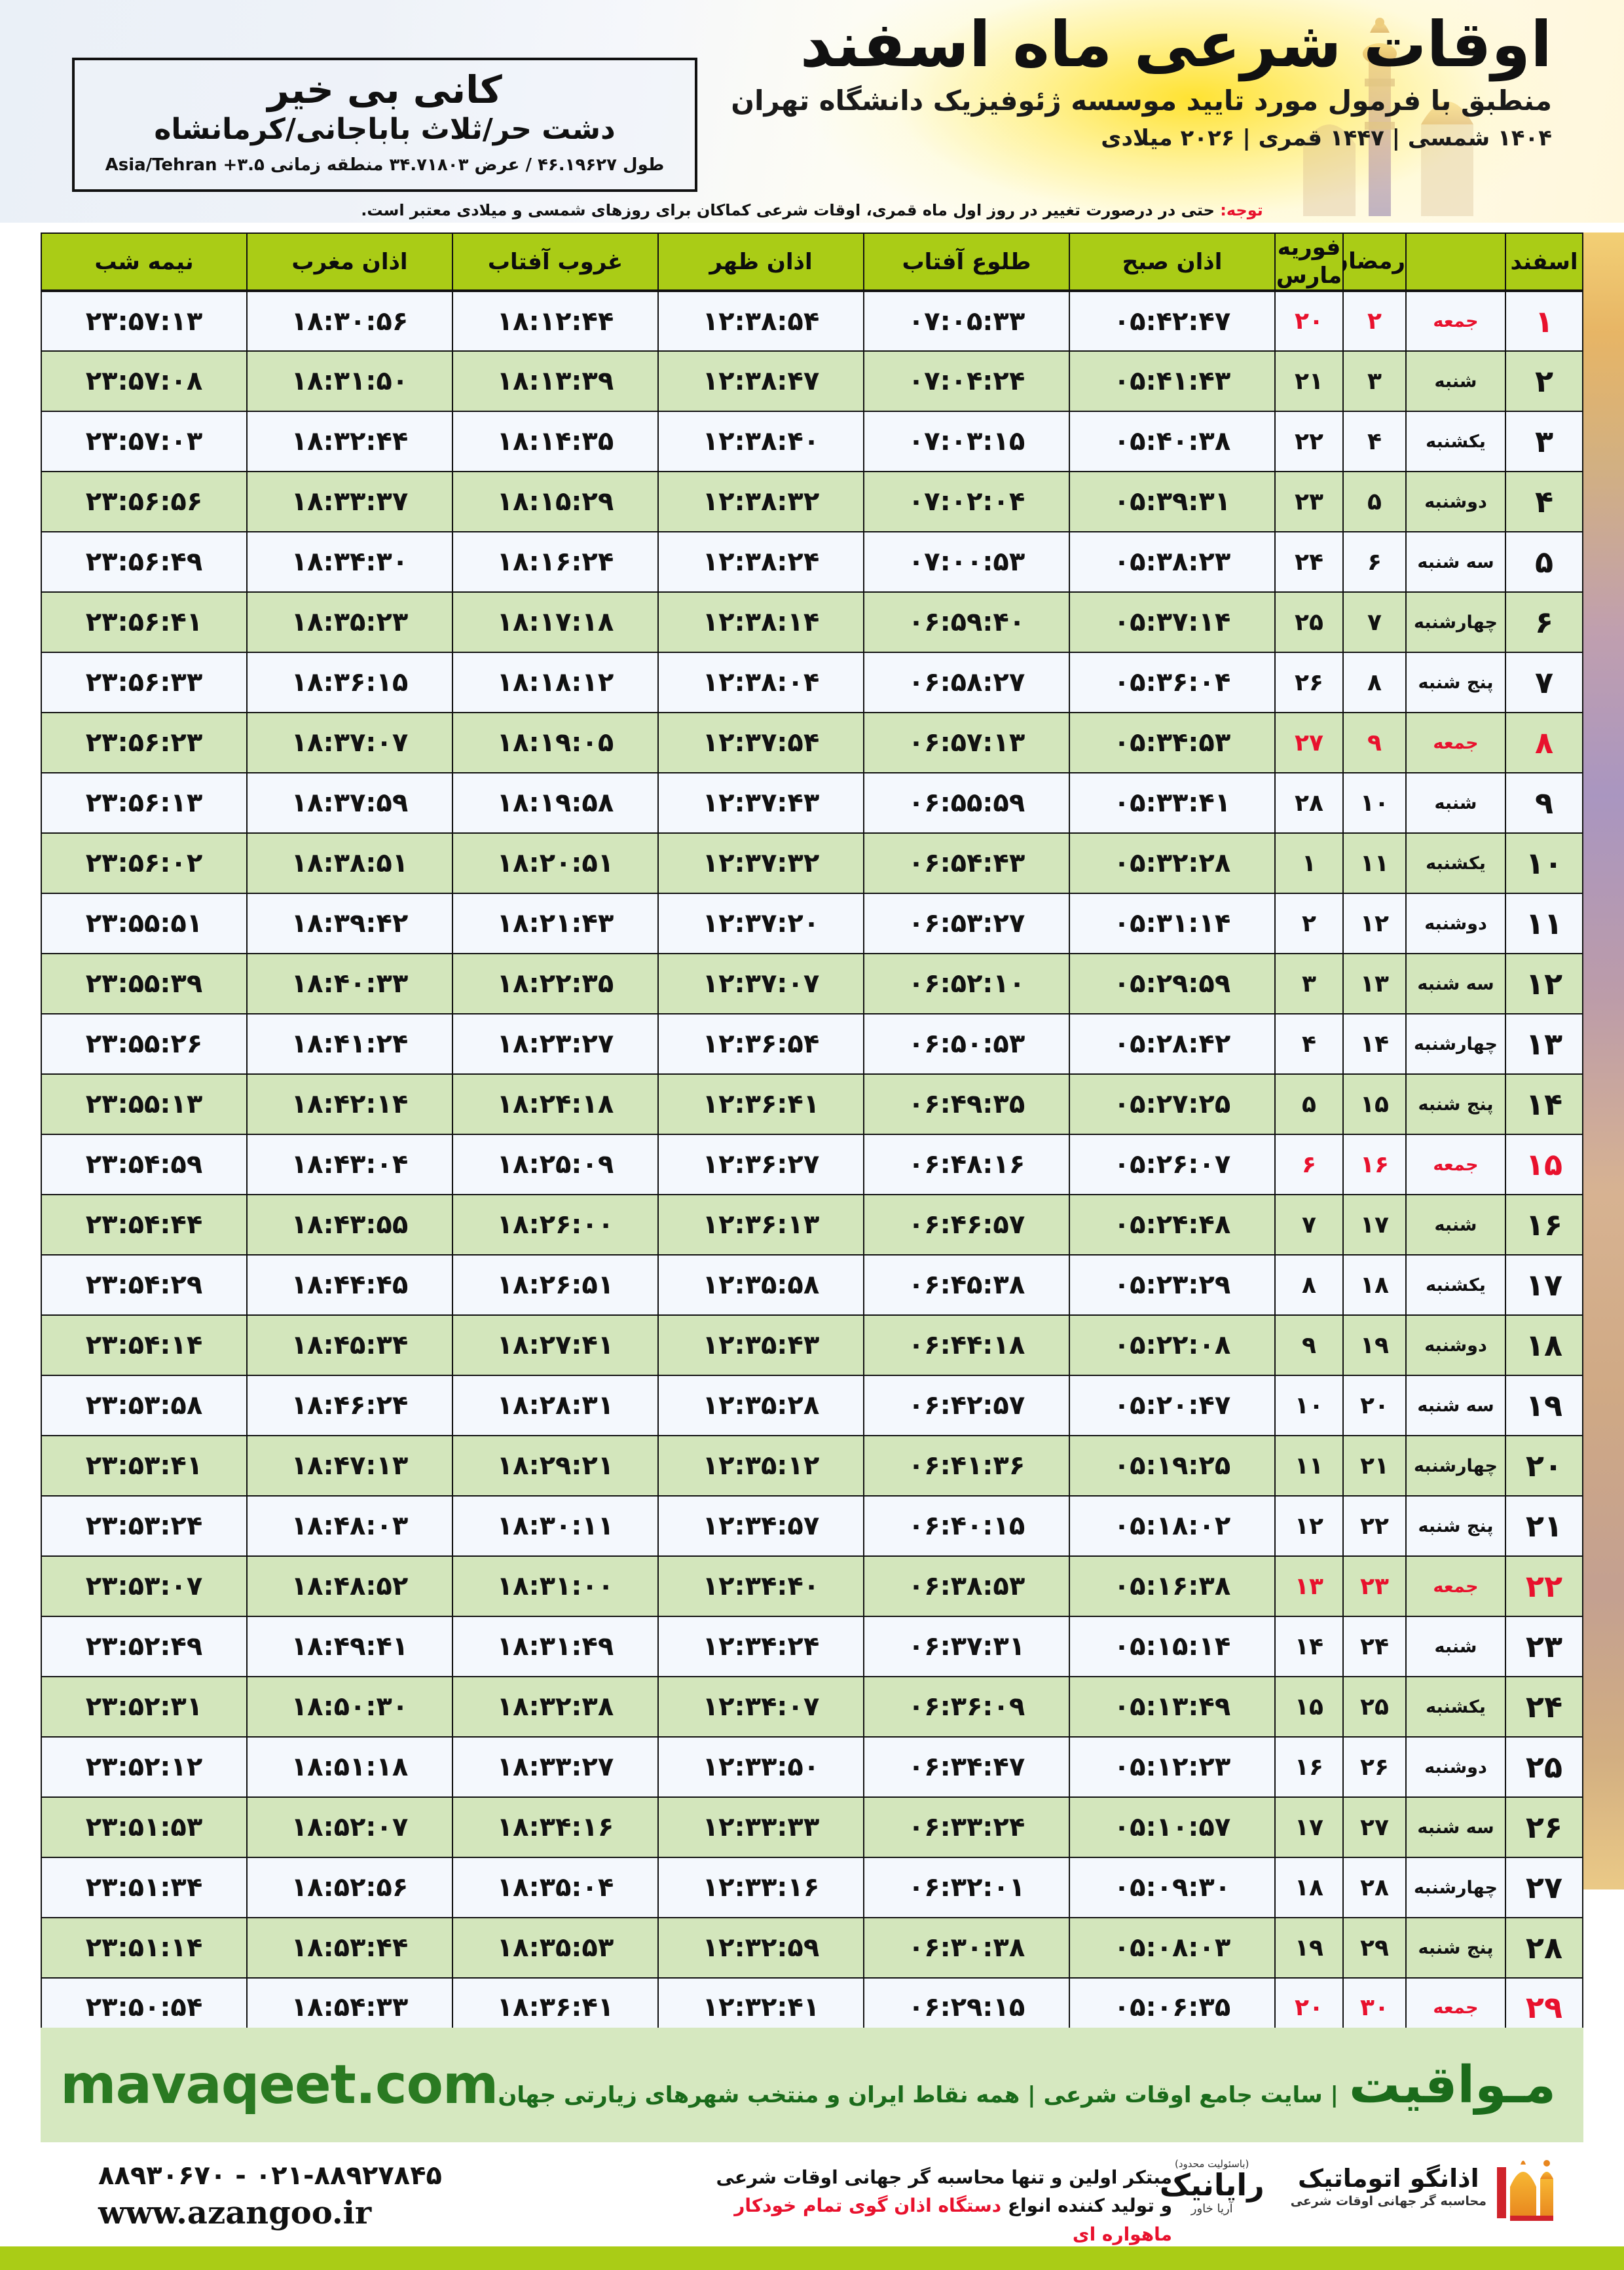  I want to click on cell-day: ۳, so click(1544, 441).